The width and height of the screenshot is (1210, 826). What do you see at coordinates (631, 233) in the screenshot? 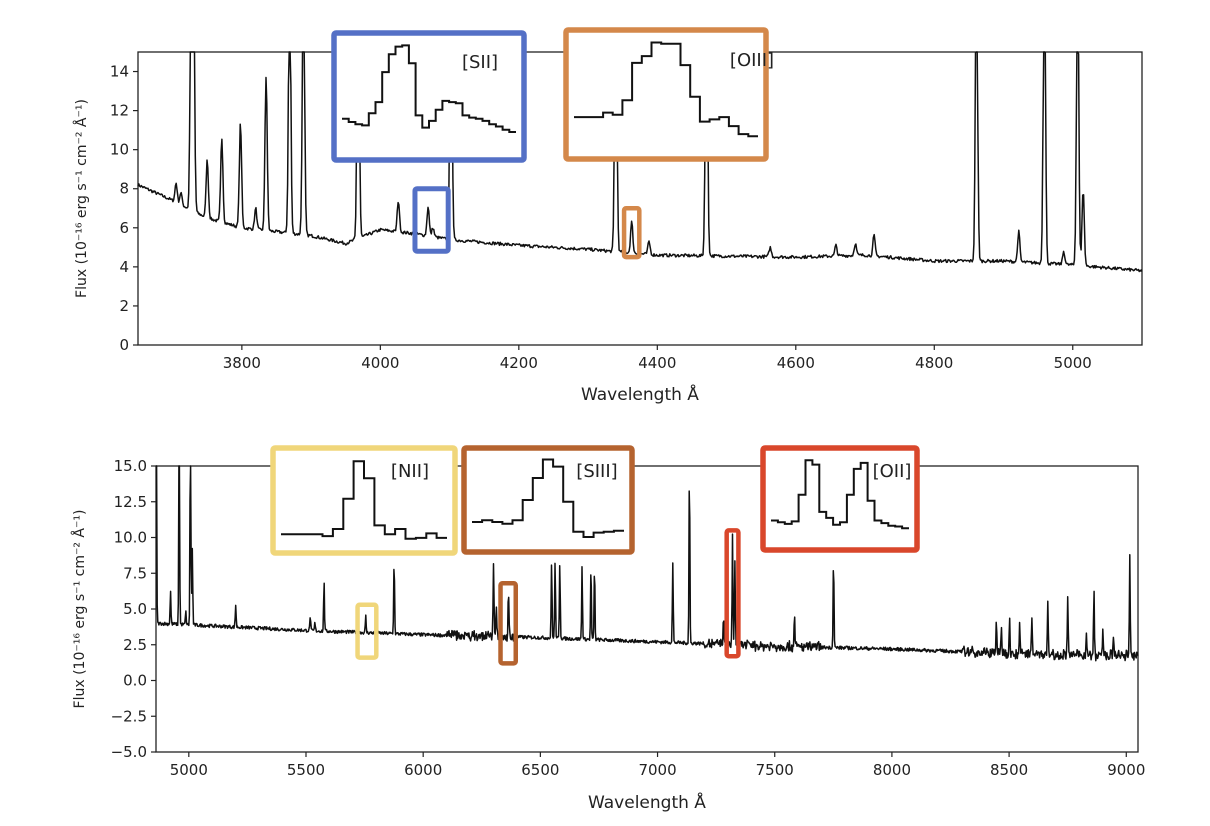
I see `highlight-box-oiii` at bounding box center [631, 233].